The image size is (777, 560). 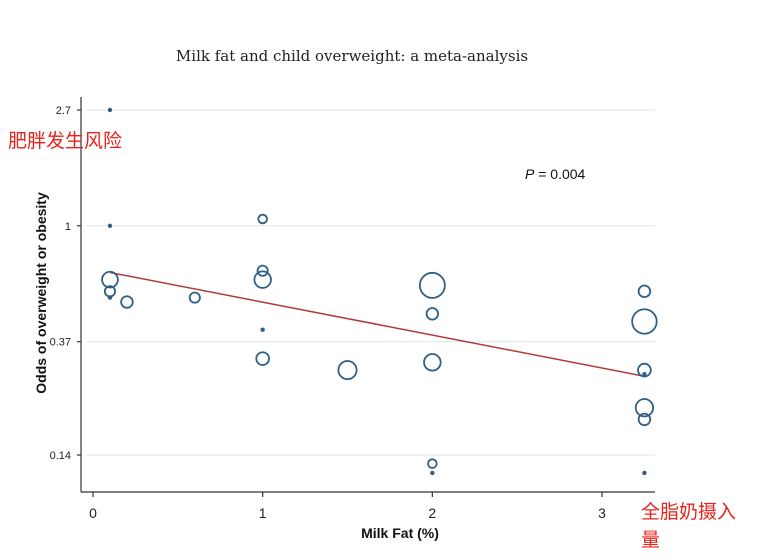 What do you see at coordinates (347, 506) in the screenshot?
I see `x-ticks: 0 1 2 3` at bounding box center [347, 506].